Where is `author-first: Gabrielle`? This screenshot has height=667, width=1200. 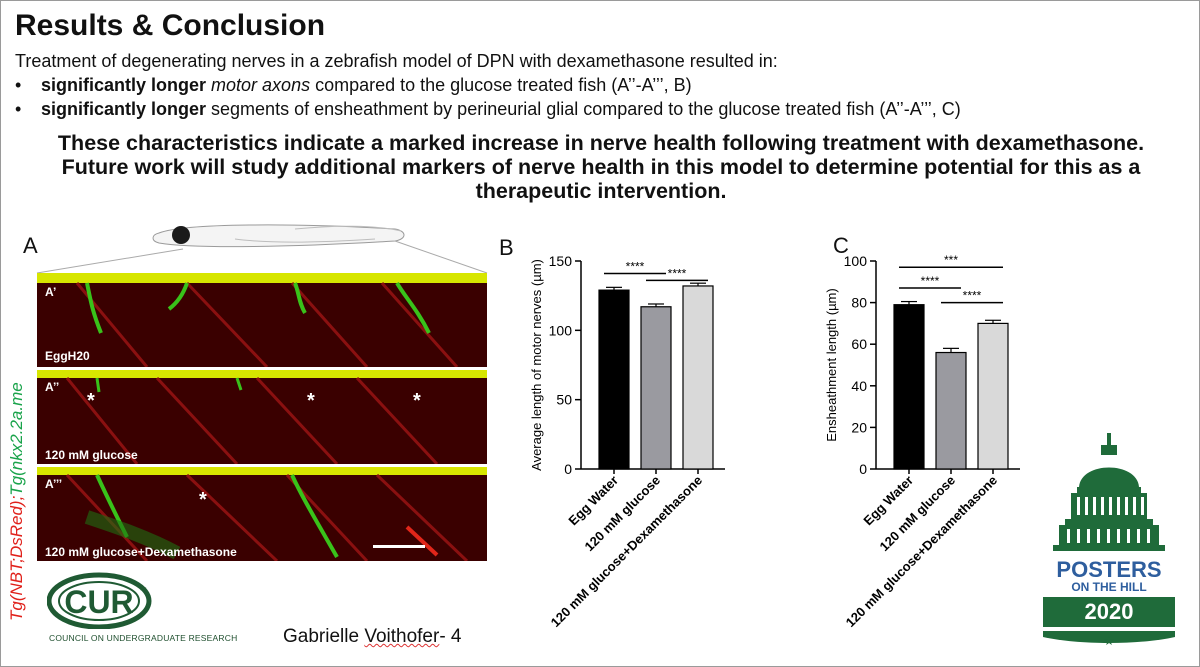 author-first: Gabrielle is located at coordinates (324, 636).